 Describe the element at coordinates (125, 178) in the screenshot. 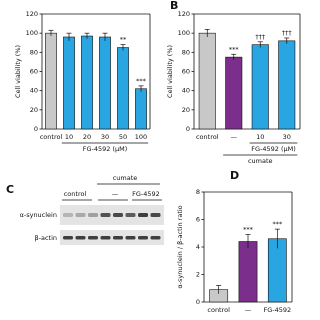

I see `blot-group: cumate` at that location.